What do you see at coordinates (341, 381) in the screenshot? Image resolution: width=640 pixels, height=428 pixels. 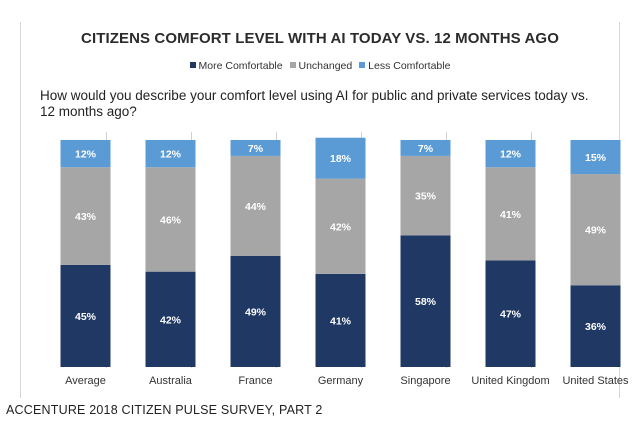 I see `category-label-germany: Germany` at bounding box center [341, 381].